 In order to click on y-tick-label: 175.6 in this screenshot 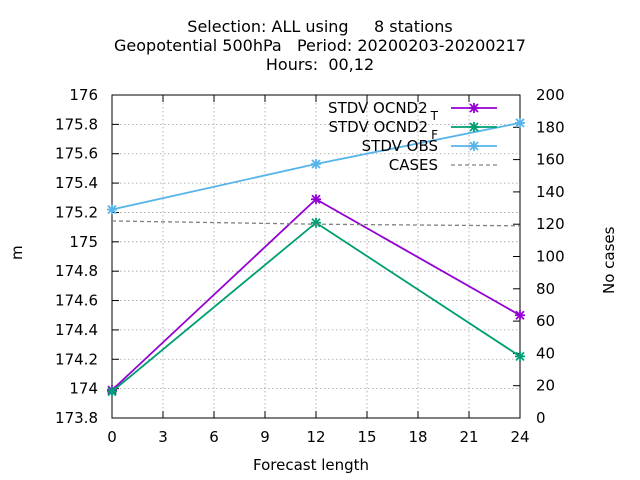, I will do `click(76, 154)`.